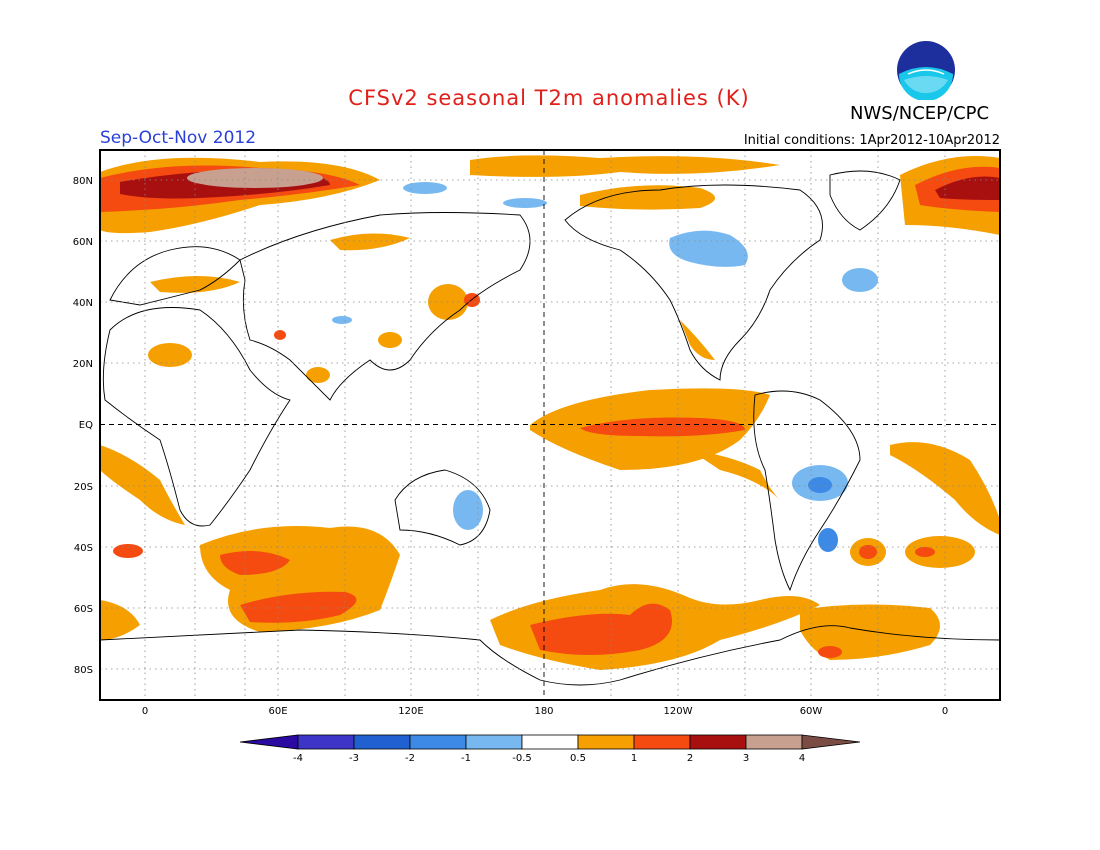  I want to click on warm-anomaly-enso-core, so click(662, 427).